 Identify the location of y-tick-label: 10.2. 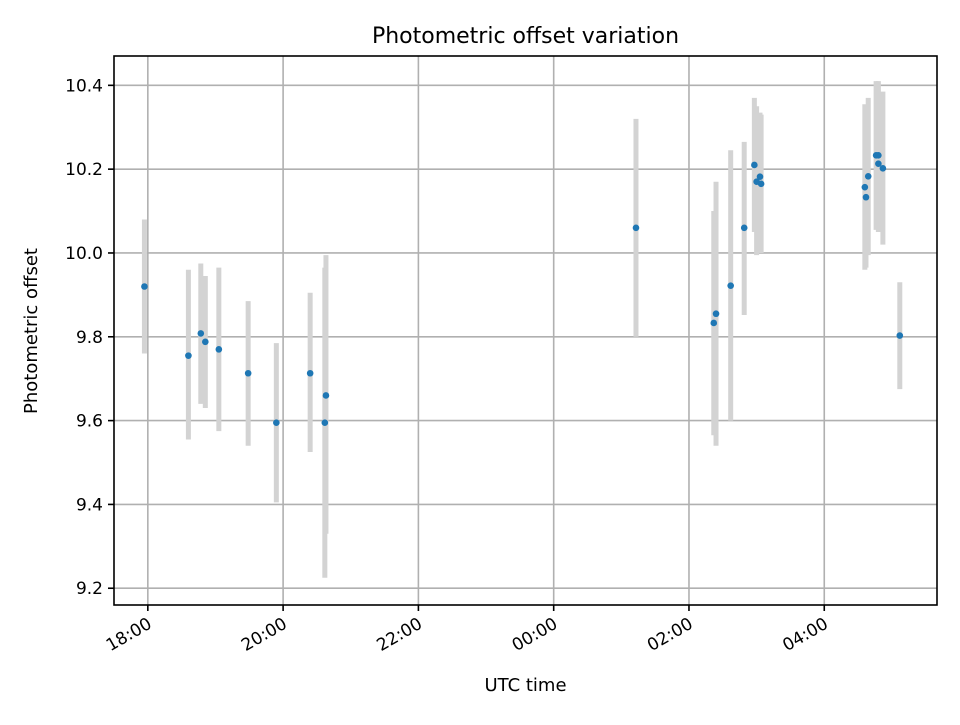
(84, 170).